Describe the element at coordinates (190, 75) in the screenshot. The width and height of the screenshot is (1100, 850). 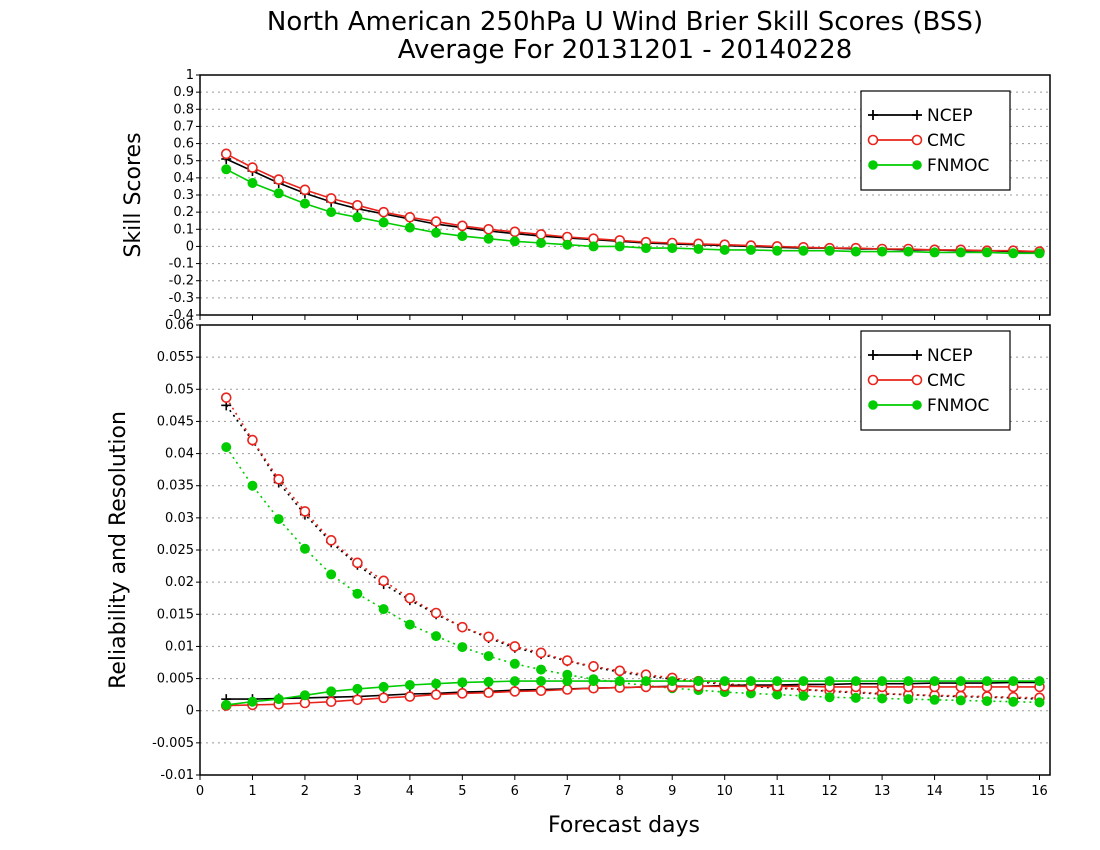
I see `y-tick-label: 1` at that location.